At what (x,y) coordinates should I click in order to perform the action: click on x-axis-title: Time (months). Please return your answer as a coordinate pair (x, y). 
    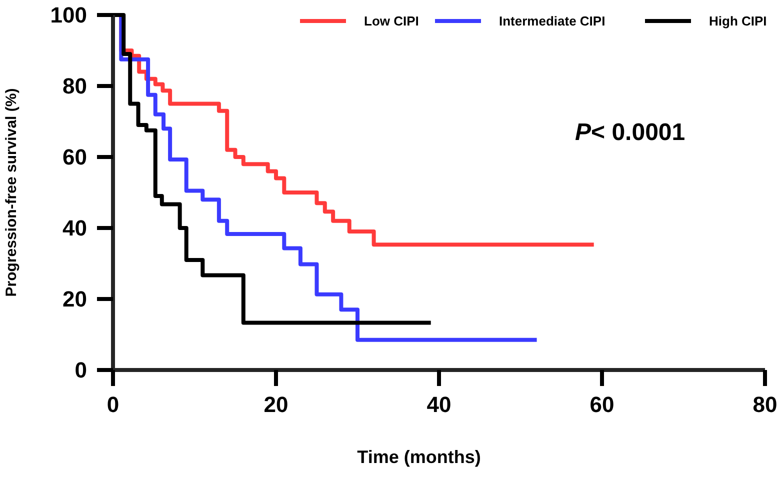
    Looking at the image, I should click on (419, 457).